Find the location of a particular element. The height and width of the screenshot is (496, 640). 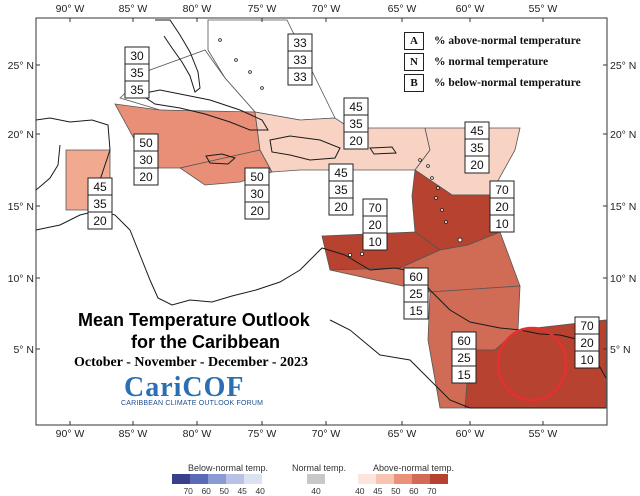

lat-tick-right: 10° N is located at coordinates (623, 279).